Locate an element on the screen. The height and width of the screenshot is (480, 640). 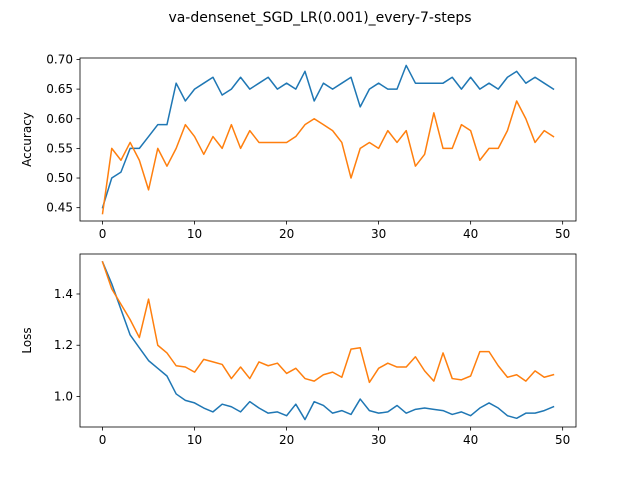
y-axis-label: Accuracy is located at coordinates (27, 139).